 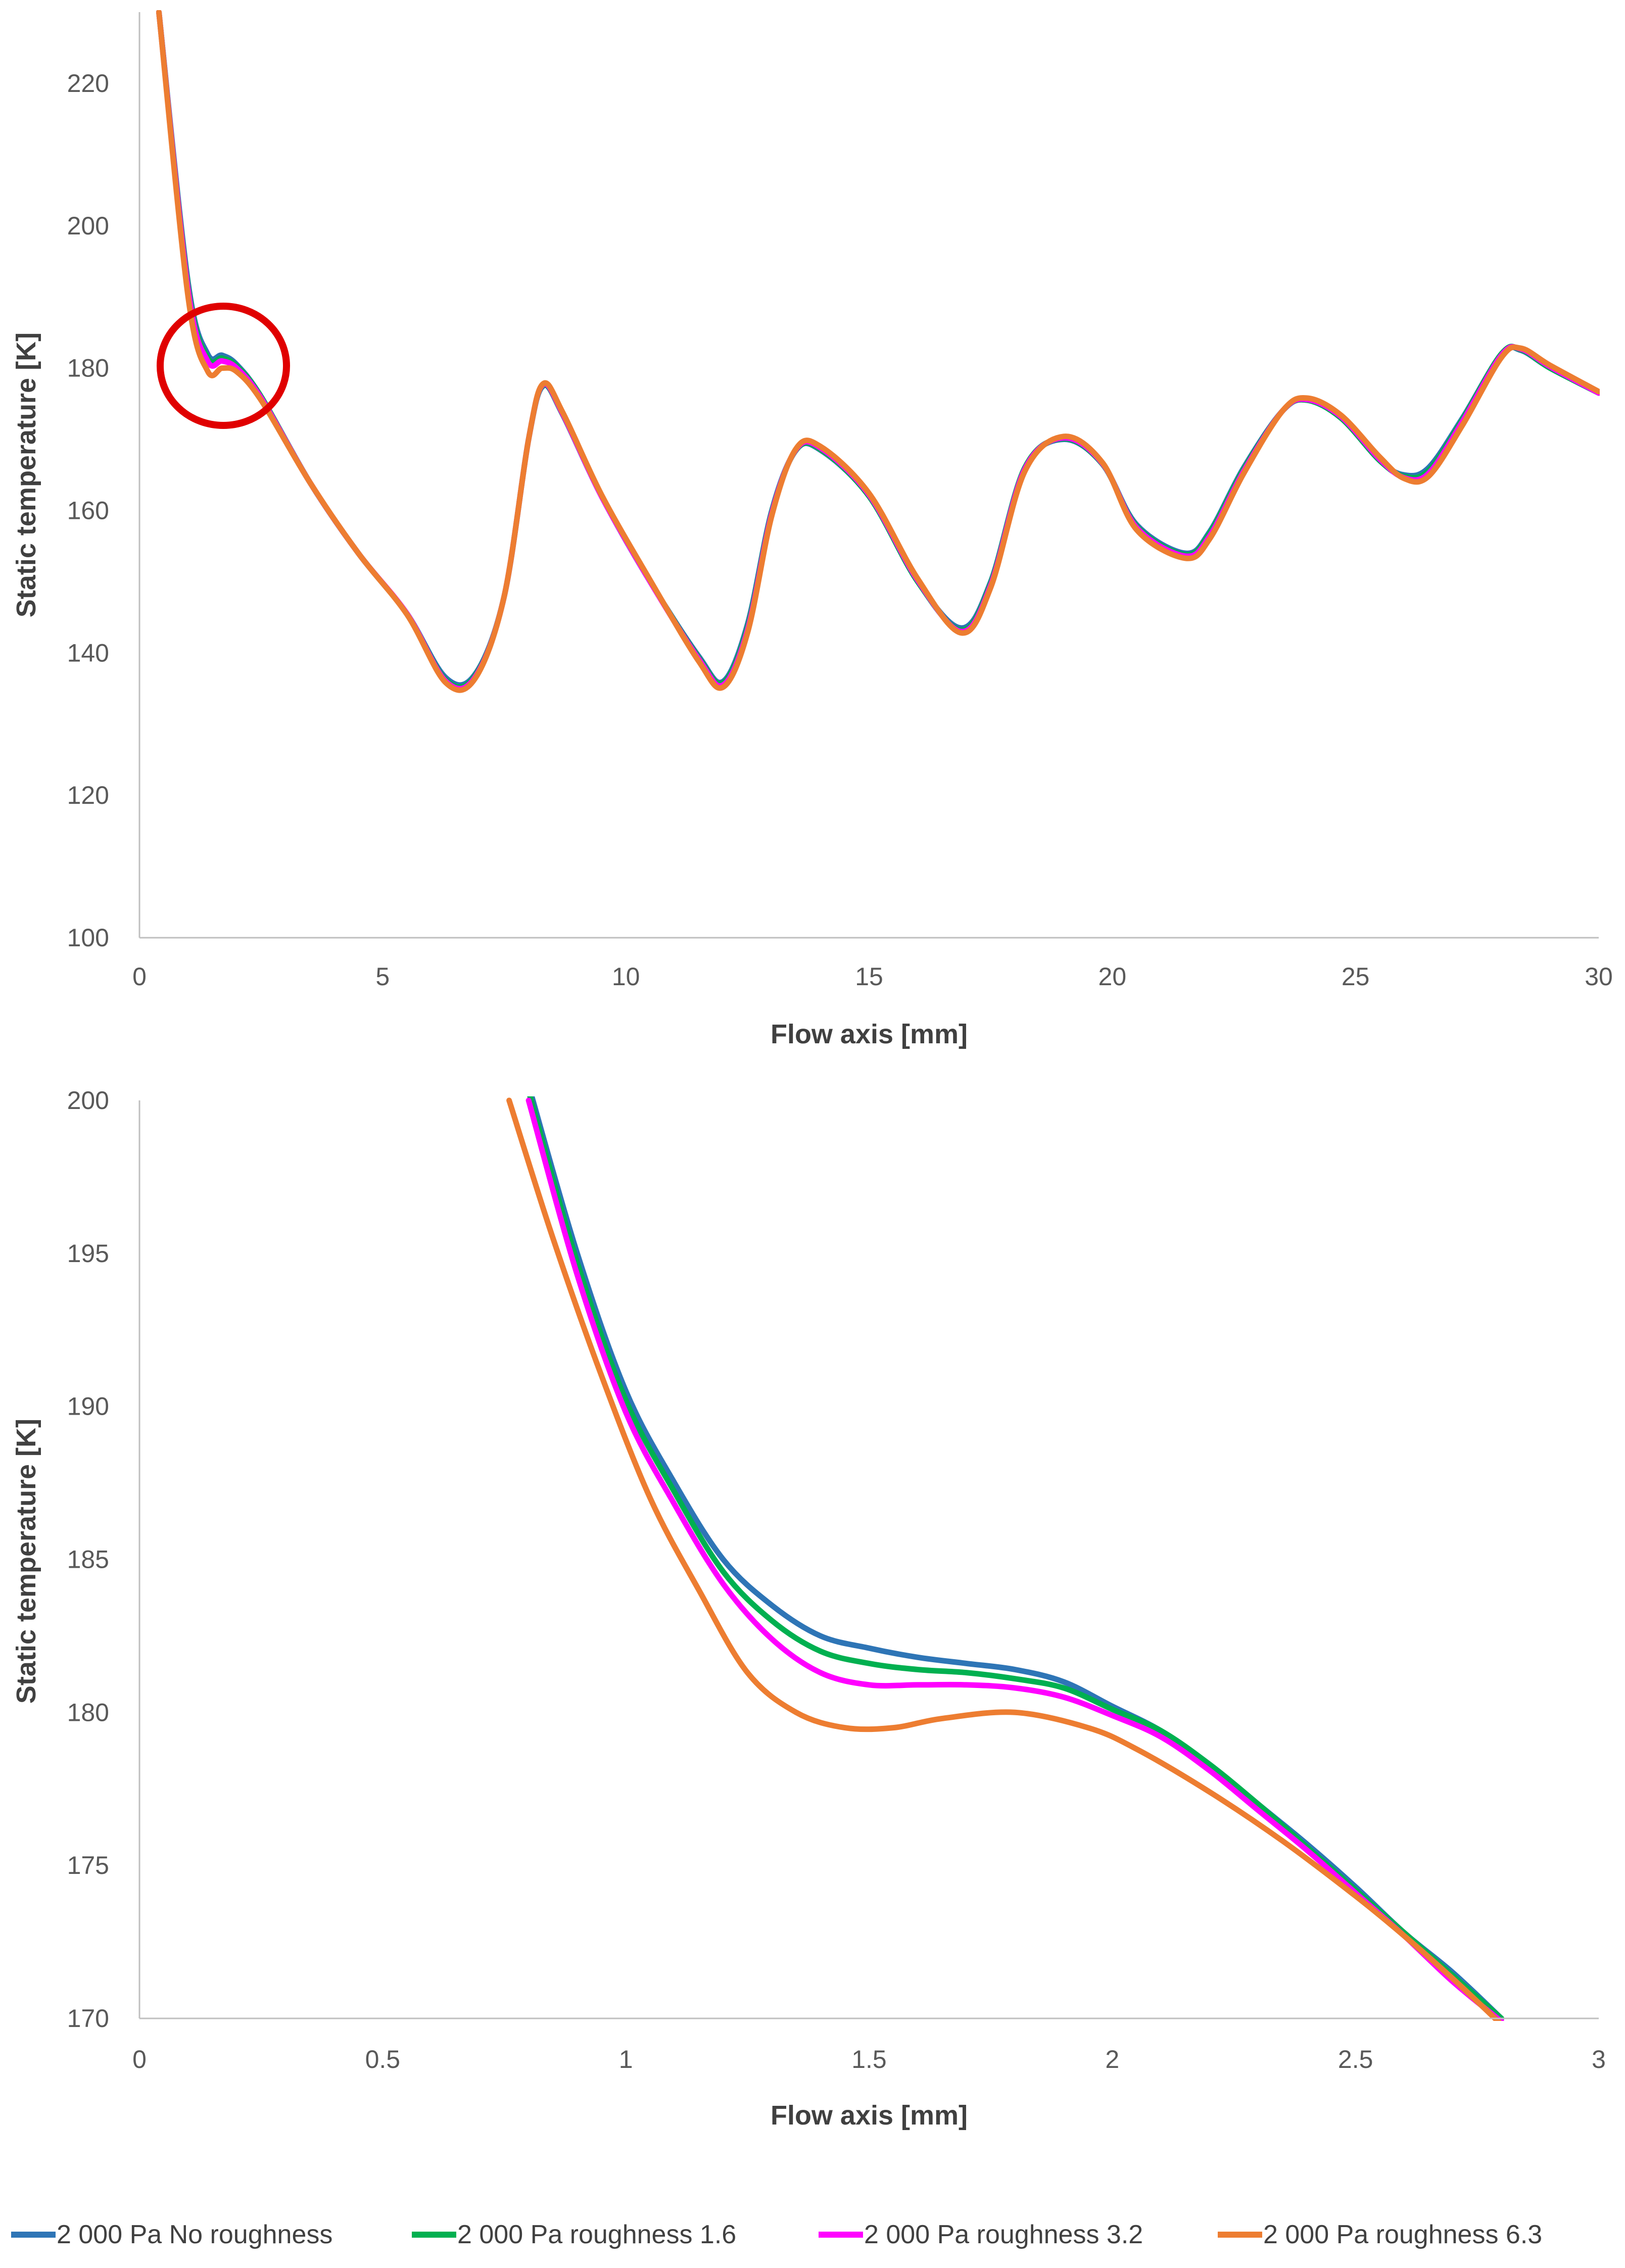 I want to click on bottom-chart-x-tick-label: 2.5, so click(x=1355, y=2059).